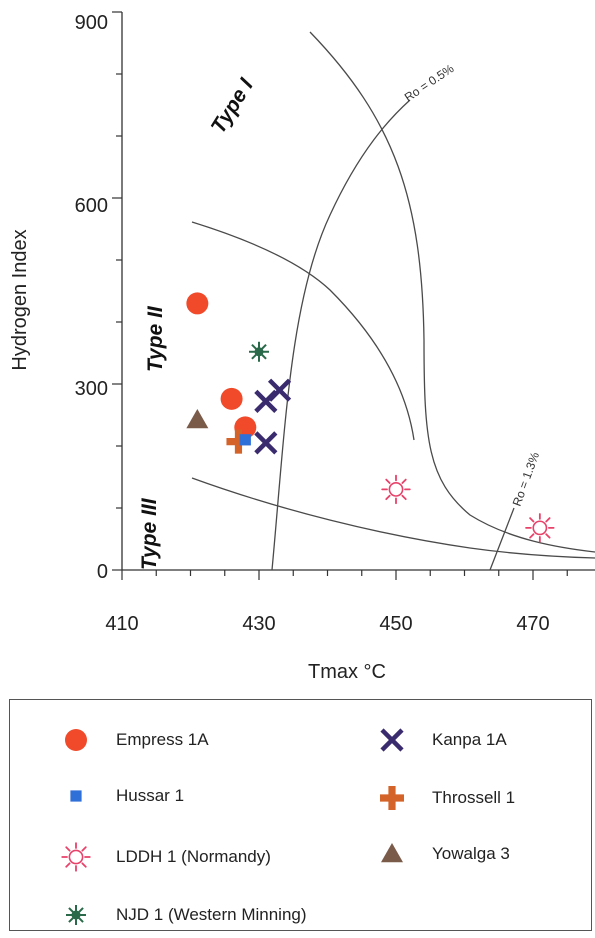  Describe the element at coordinates (258, 624) in the screenshot. I see `x-tick-label: 430` at that location.